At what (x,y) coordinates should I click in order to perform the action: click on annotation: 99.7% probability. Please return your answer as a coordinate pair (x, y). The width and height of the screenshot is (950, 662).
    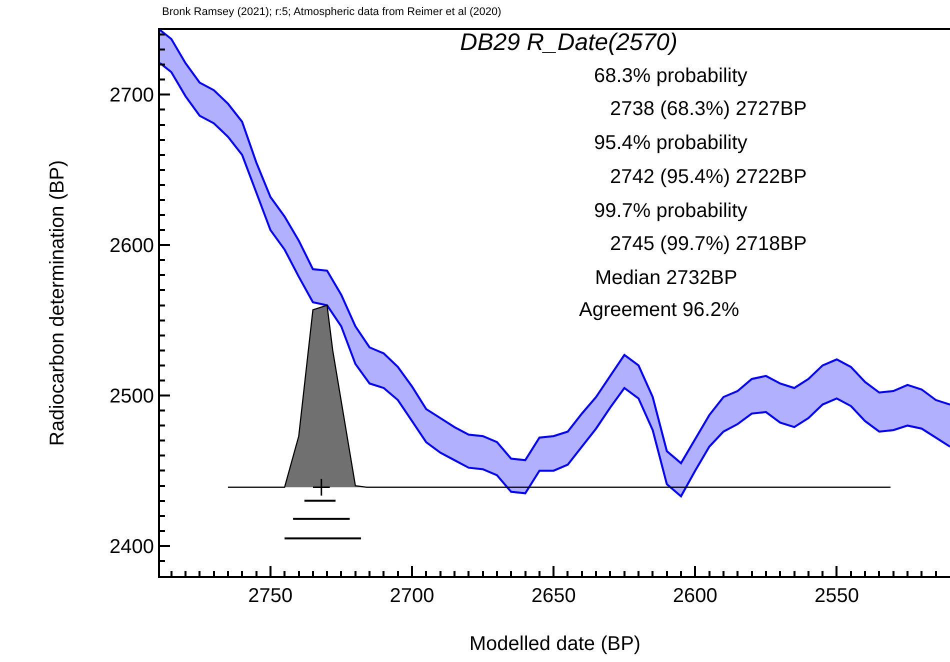
    Looking at the image, I should click on (671, 211).